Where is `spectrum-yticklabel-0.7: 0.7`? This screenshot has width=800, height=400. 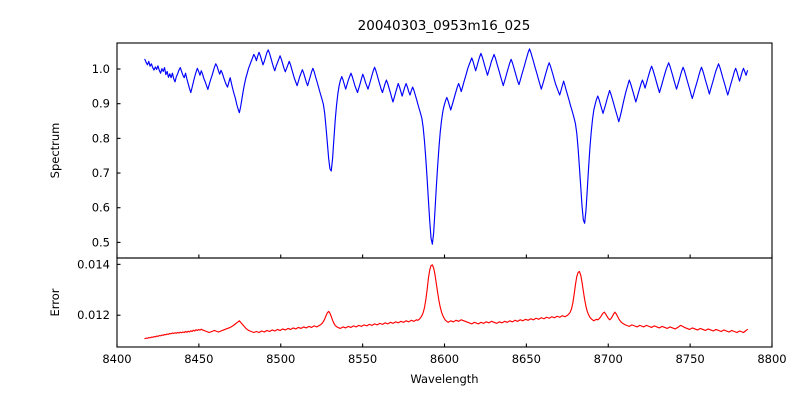
spectrum-yticklabel-0.7: 0.7 is located at coordinates (101, 173).